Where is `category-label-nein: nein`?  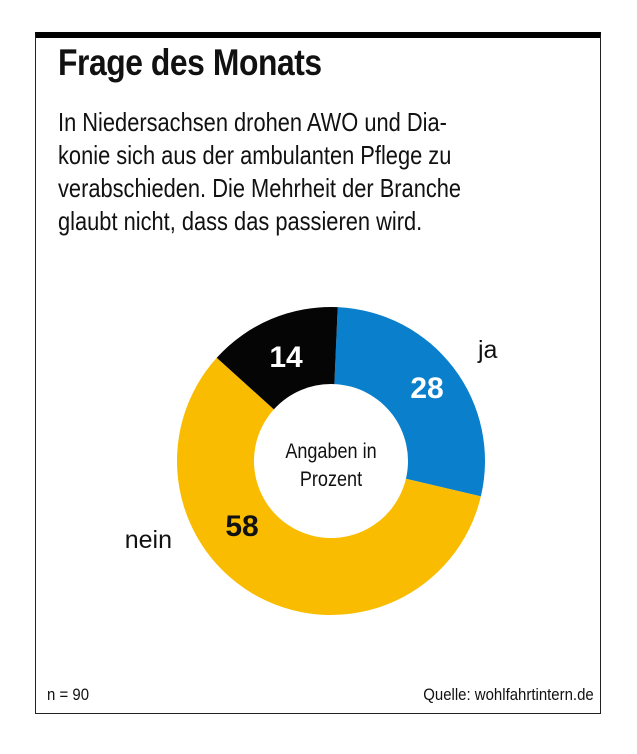
category-label-nein: nein is located at coordinates (148, 540).